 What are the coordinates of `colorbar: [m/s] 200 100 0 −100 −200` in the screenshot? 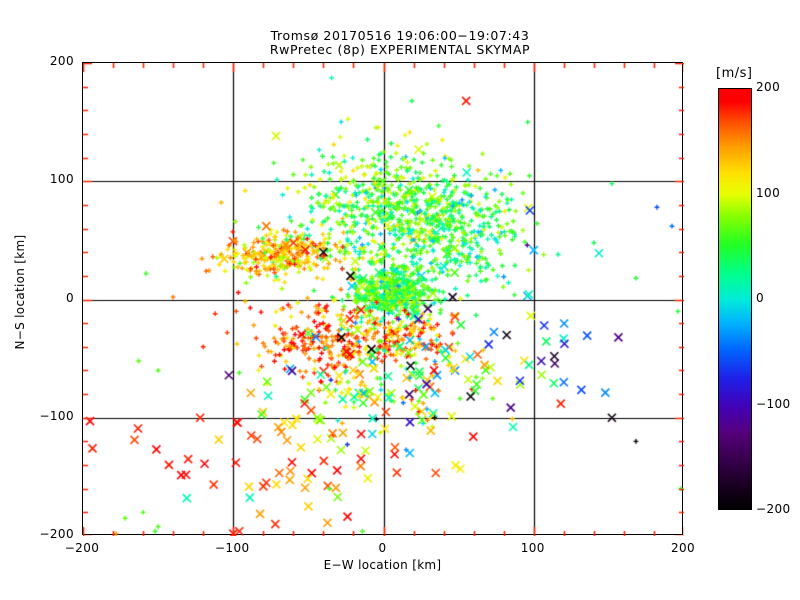 It's located at (756, 291).